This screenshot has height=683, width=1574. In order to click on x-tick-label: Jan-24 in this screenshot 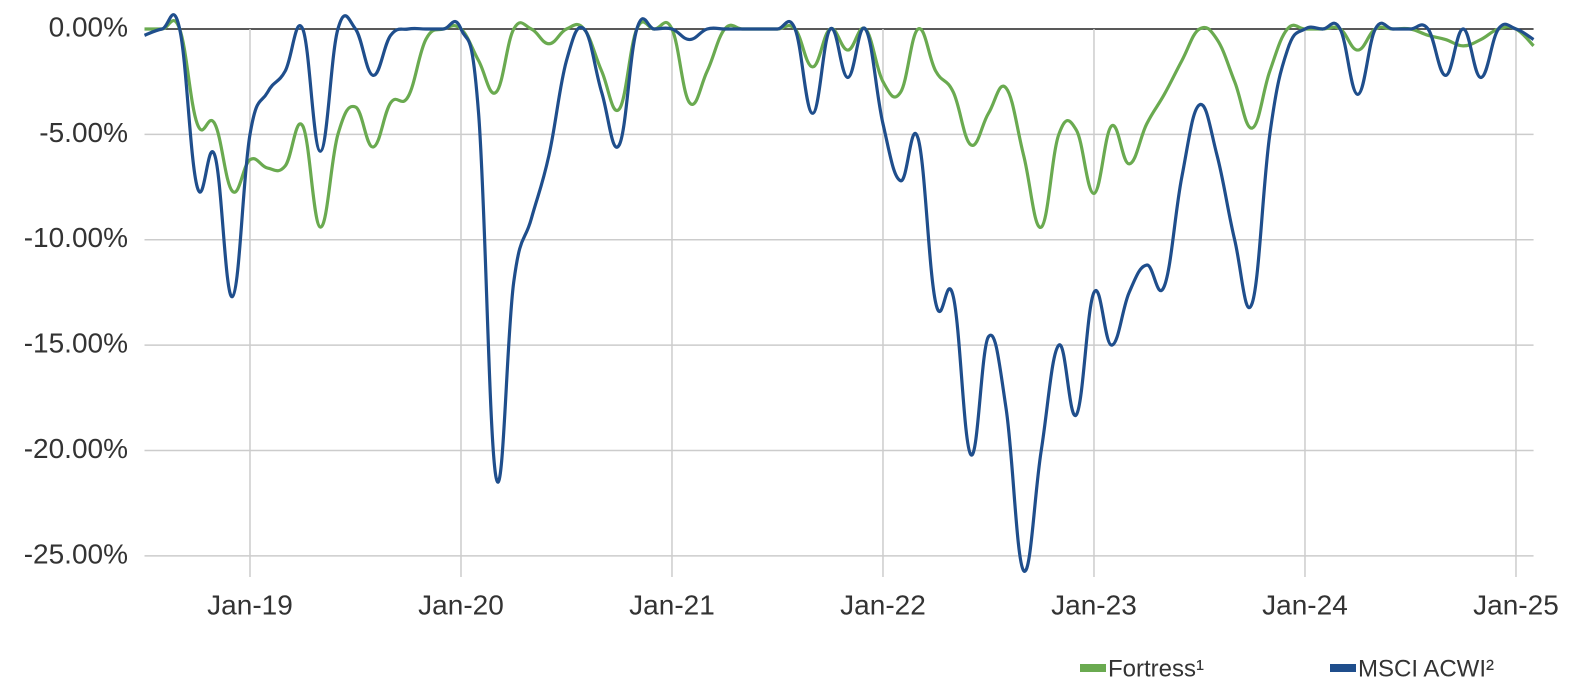, I will do `click(1305, 604)`.